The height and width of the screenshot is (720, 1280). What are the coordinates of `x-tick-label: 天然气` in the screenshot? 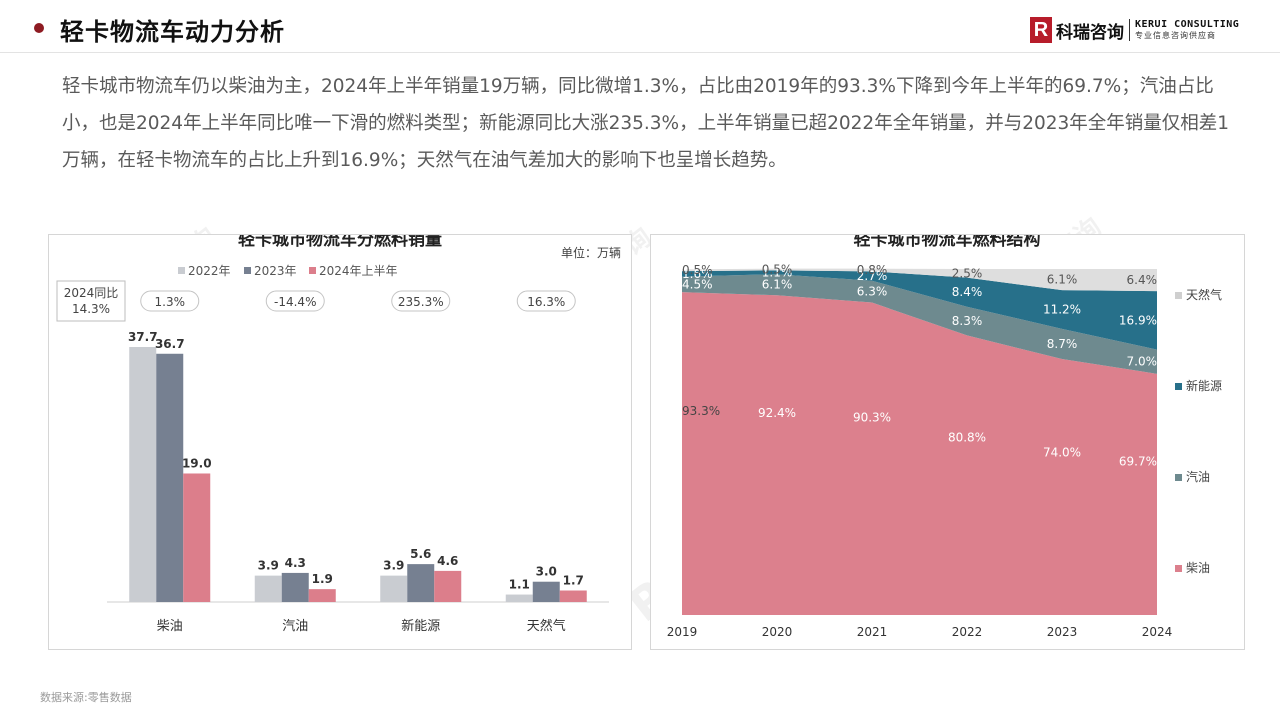 It's located at (546, 626).